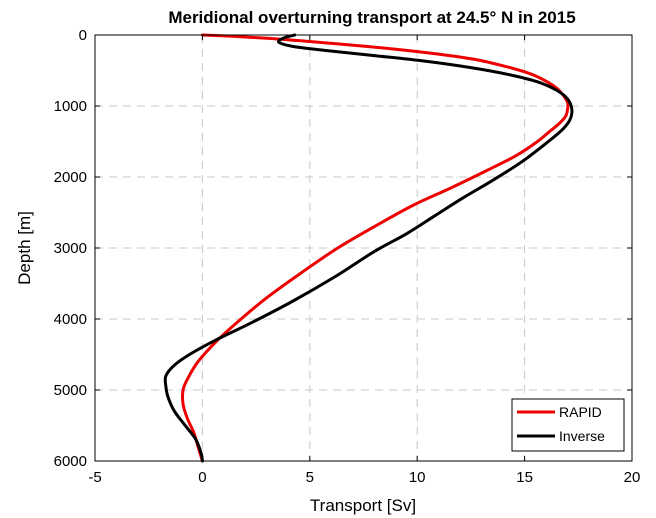 This screenshot has width=656, height=518. What do you see at coordinates (70, 177) in the screenshot?
I see `y-tick-label: 2000` at bounding box center [70, 177].